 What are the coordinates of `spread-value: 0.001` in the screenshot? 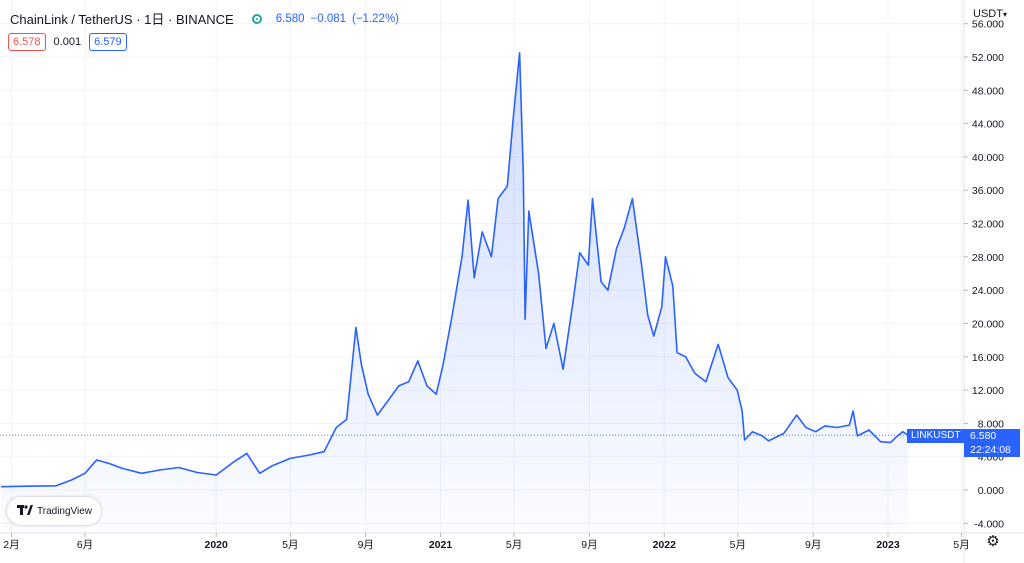 It's located at (67, 42).